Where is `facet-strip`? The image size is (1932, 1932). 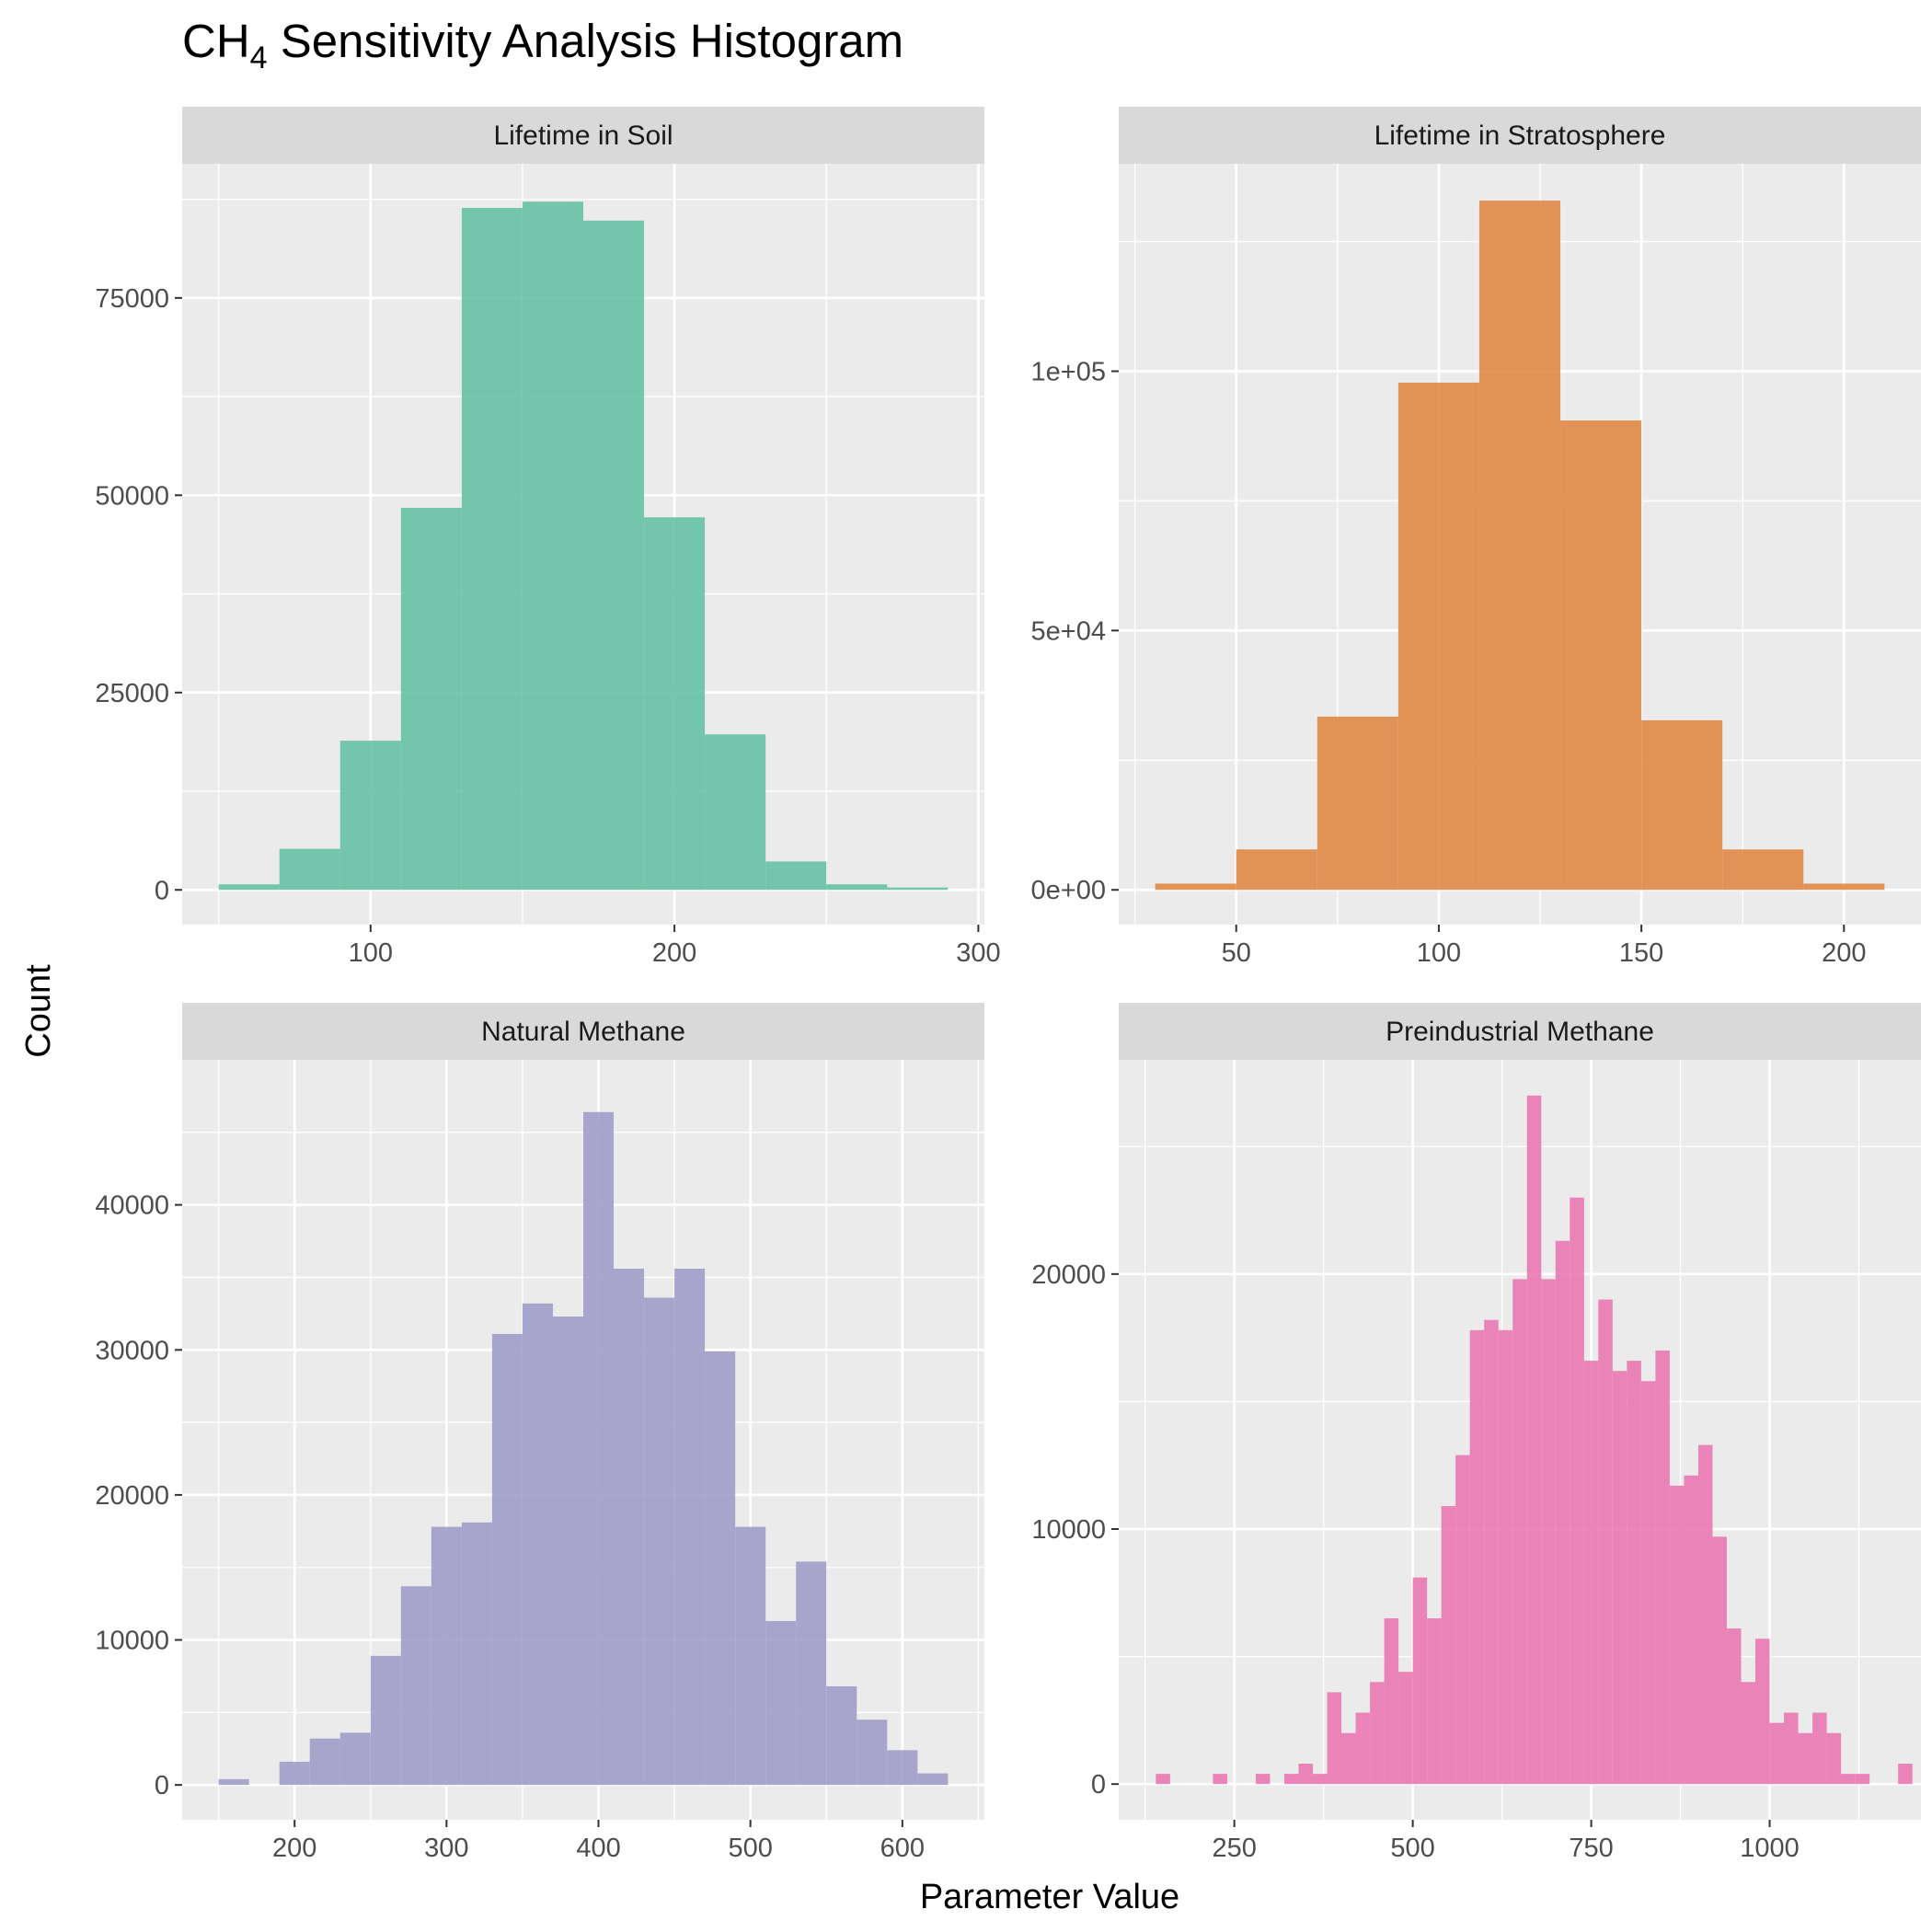
facet-strip is located at coordinates (583, 1031).